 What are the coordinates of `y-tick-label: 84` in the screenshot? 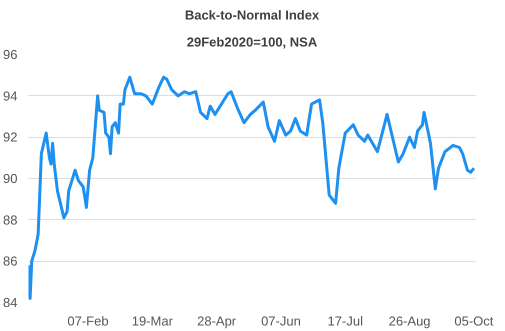 It's located at (10, 302).